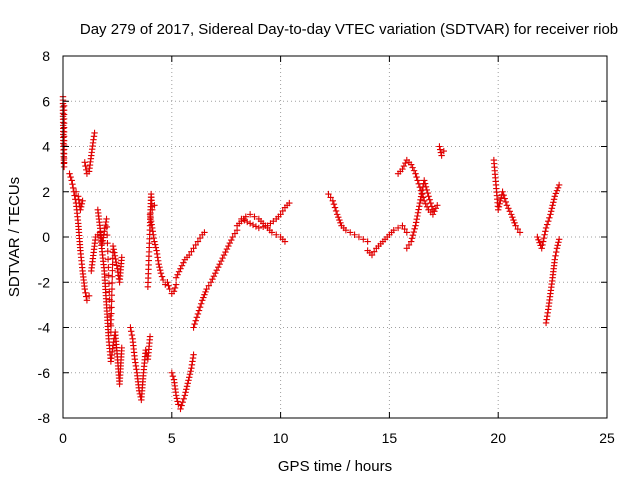 This screenshot has height=480, width=640. I want to click on series-scatter-l, so click(215, 279).